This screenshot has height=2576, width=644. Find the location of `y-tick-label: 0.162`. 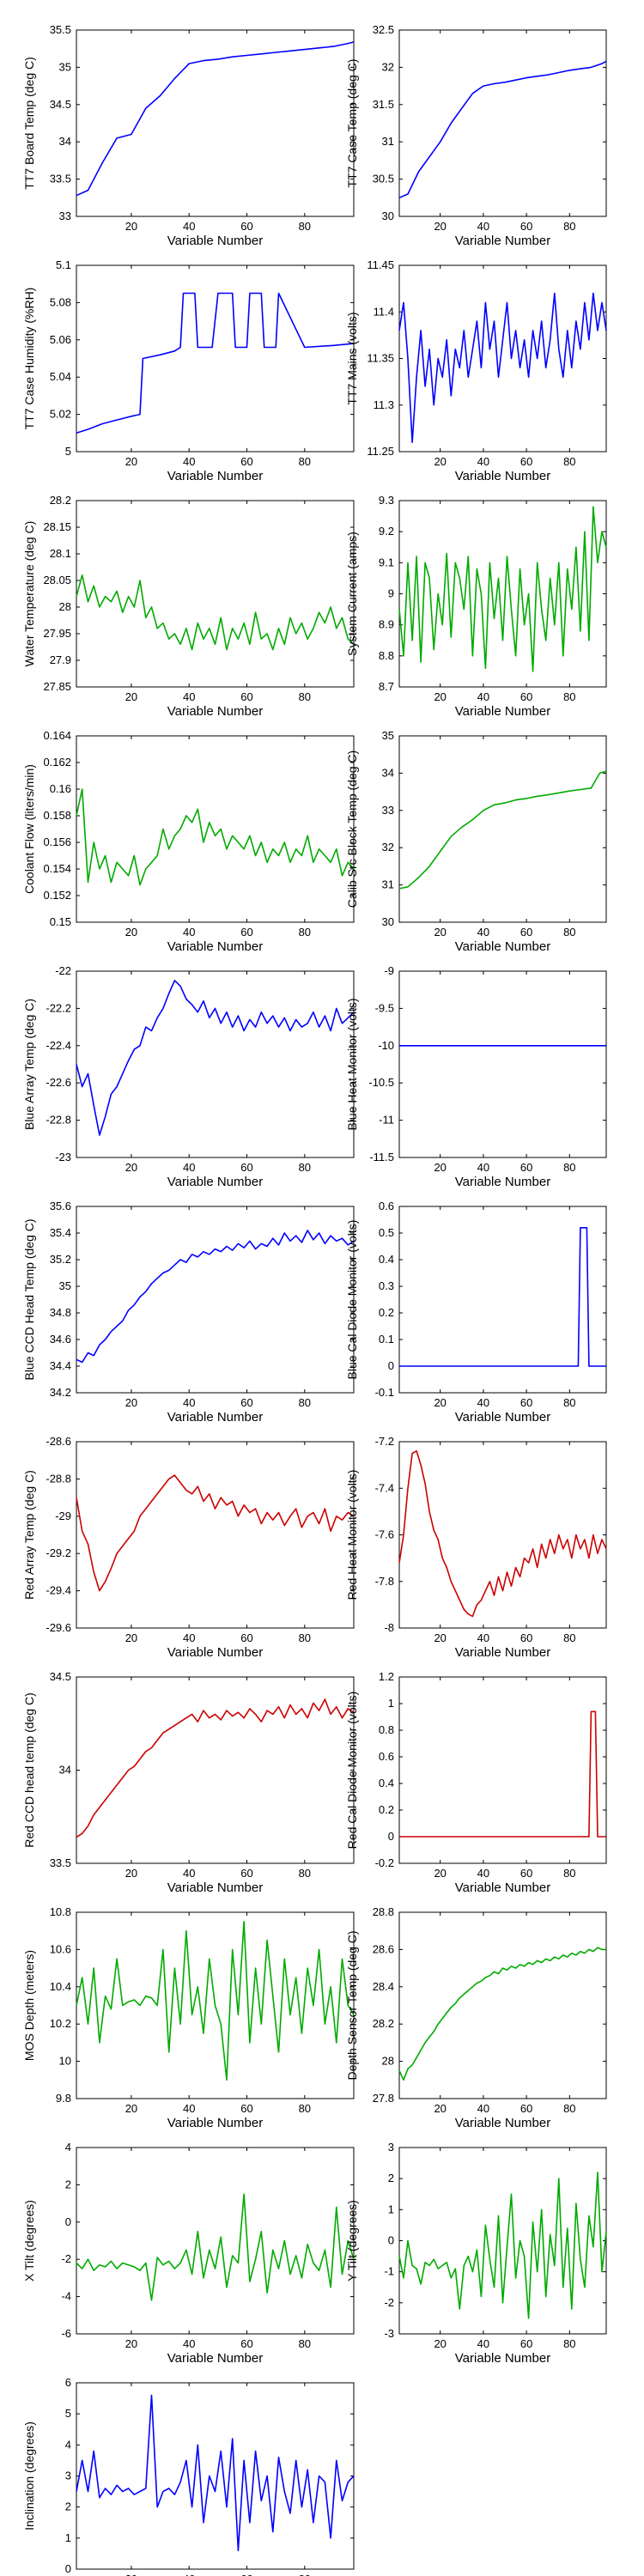

y-tick-label: 0.162 is located at coordinates (57, 762).